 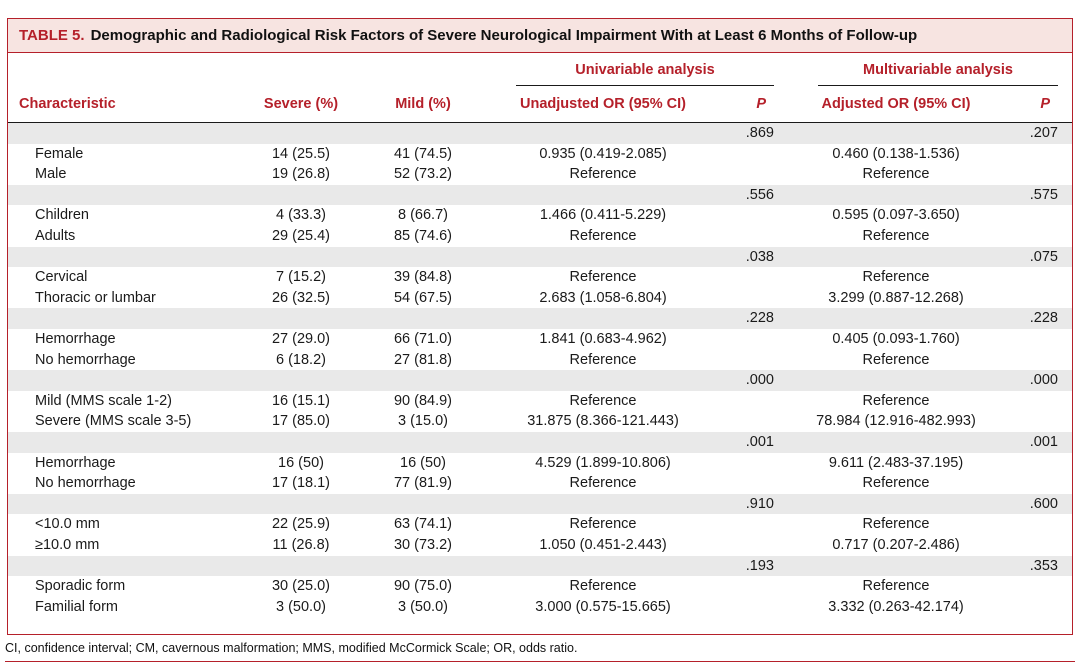 I want to click on cell-unadjusted-or: 0.935 (0.419-2.085), so click(x=603, y=153).